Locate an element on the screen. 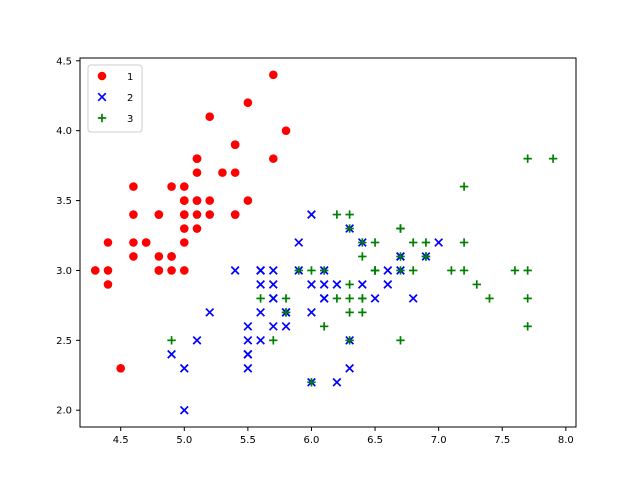 The image size is (640, 480). y-tick-label: 3.5 is located at coordinates (64, 201).